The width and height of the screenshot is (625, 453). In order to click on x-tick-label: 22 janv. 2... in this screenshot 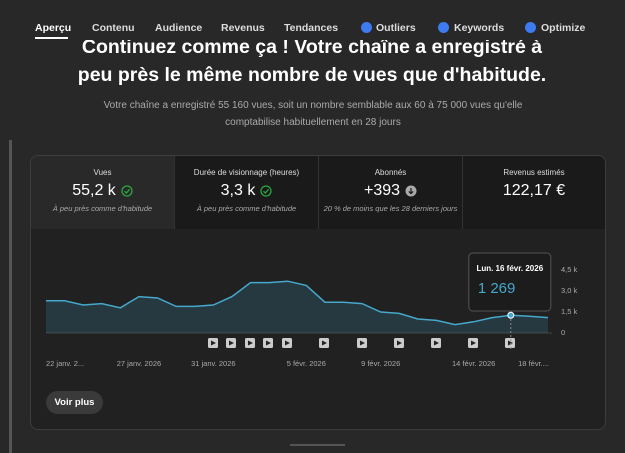, I will do `click(65, 363)`.